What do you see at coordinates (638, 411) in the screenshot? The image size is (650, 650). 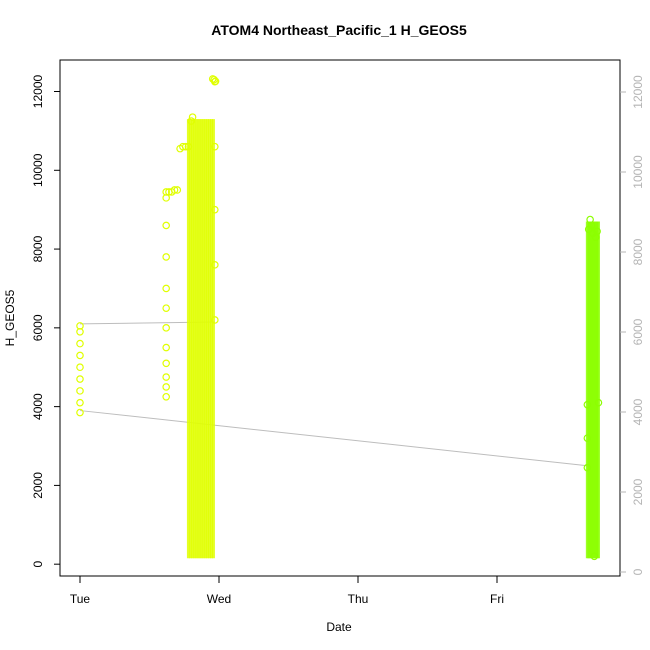 I see `y-right-tick-label-2: 4000` at bounding box center [638, 411].